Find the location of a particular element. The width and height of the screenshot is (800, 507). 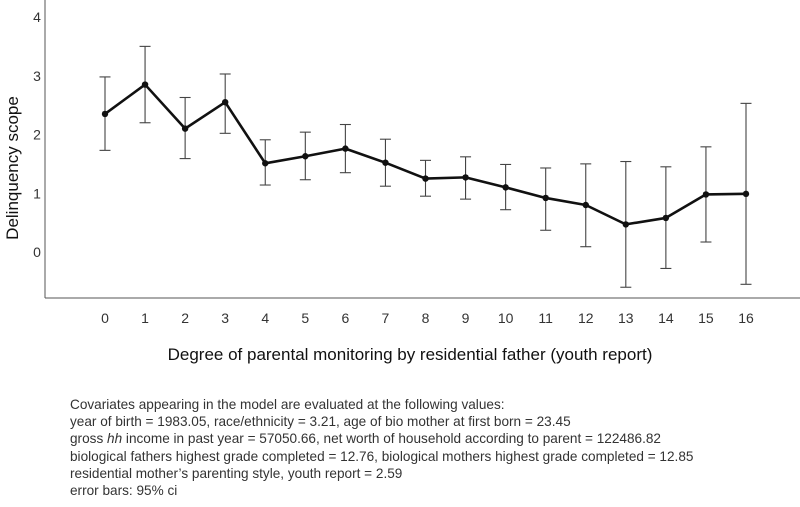

y-tick-label: 0 is located at coordinates (37, 252).